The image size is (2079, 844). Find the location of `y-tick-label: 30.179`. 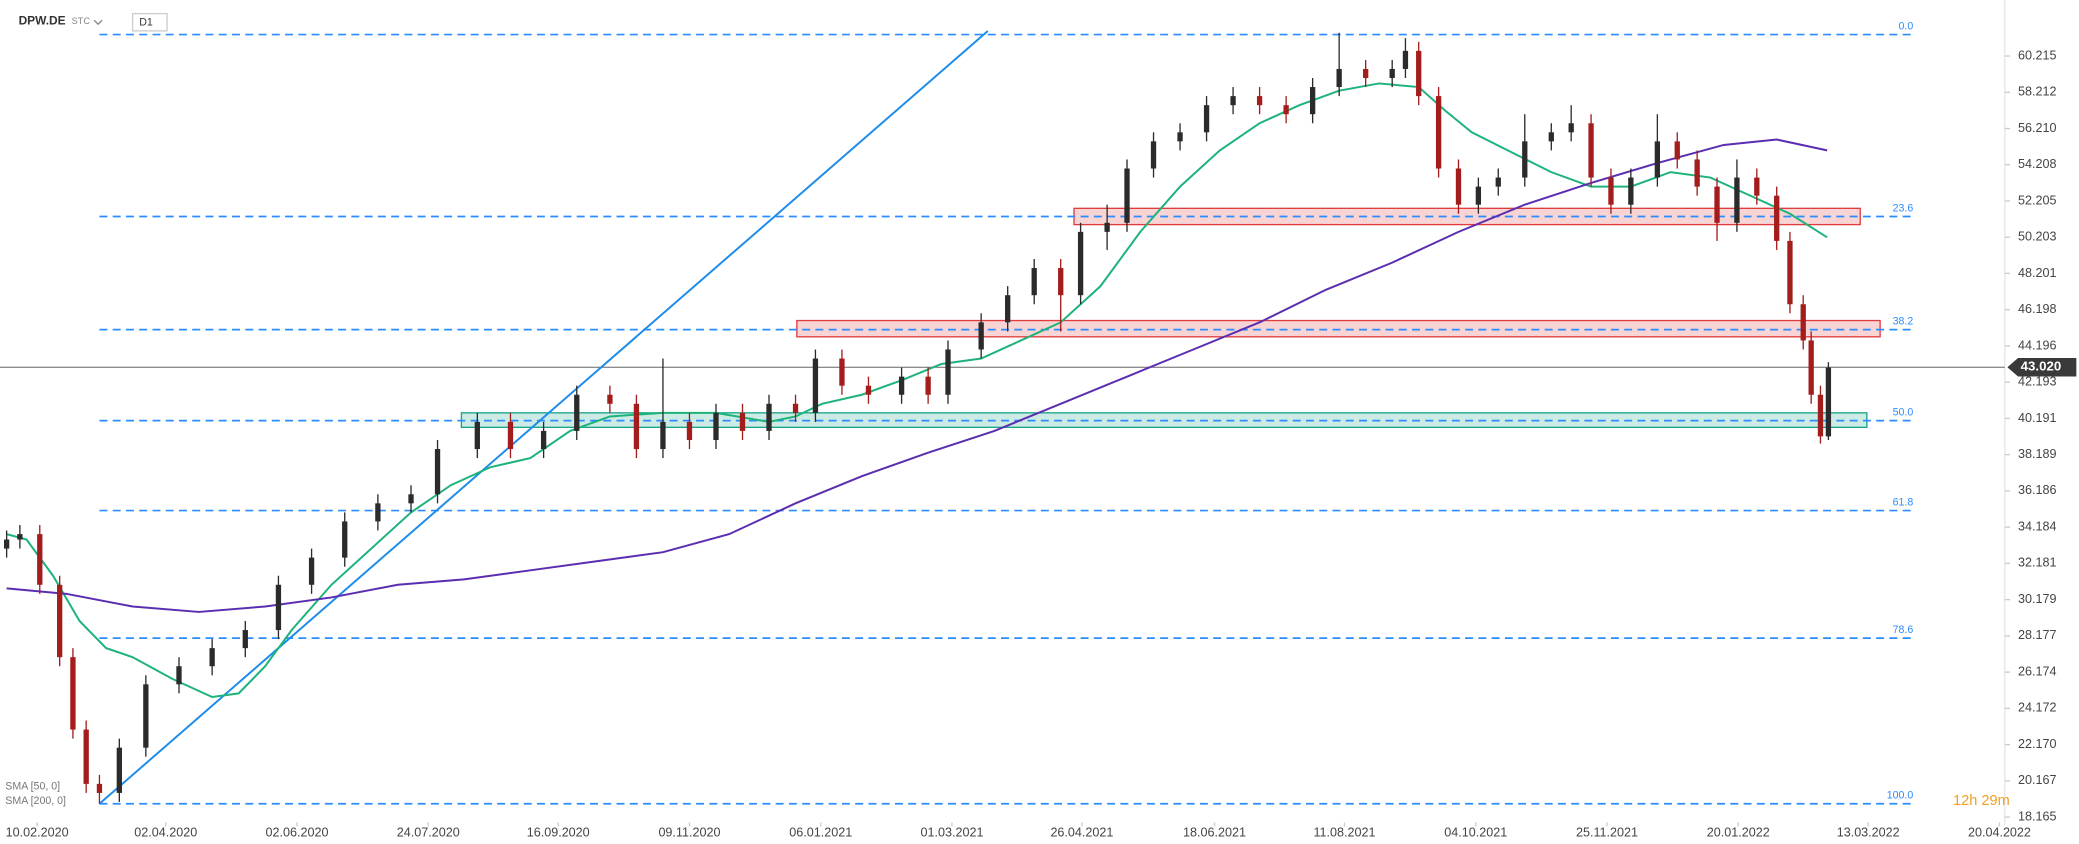

y-tick-label: 30.179 is located at coordinates (2037, 599).